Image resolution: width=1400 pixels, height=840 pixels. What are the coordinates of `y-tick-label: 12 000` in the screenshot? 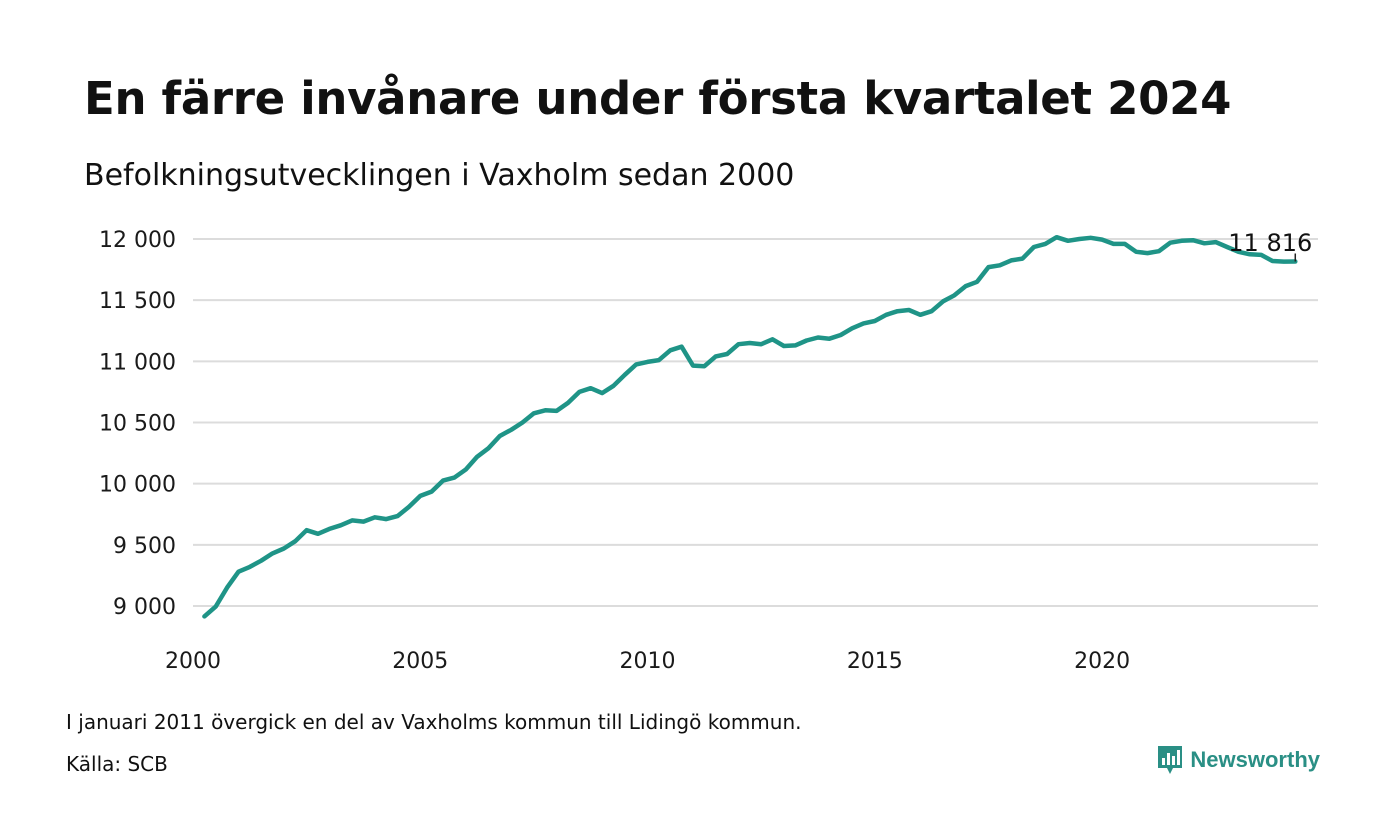 It's located at (137, 240).